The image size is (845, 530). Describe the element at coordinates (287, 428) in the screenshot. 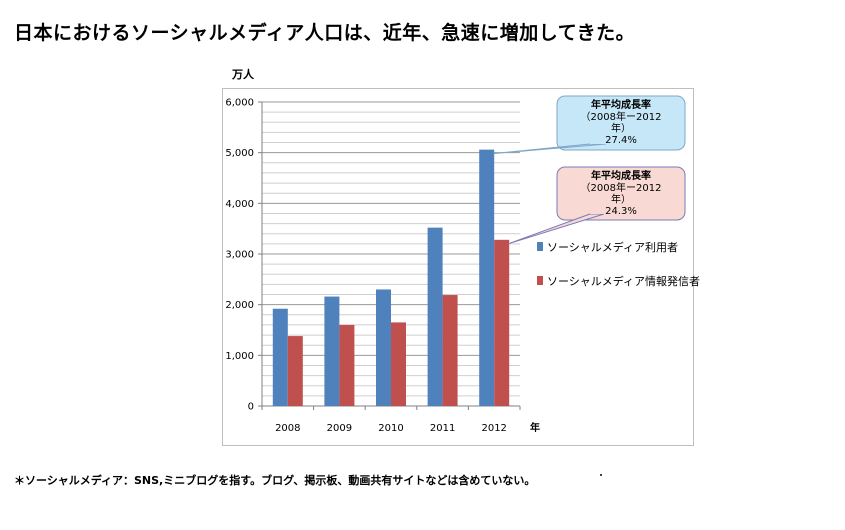

I see `x-tick-label-2008: 2008` at that location.